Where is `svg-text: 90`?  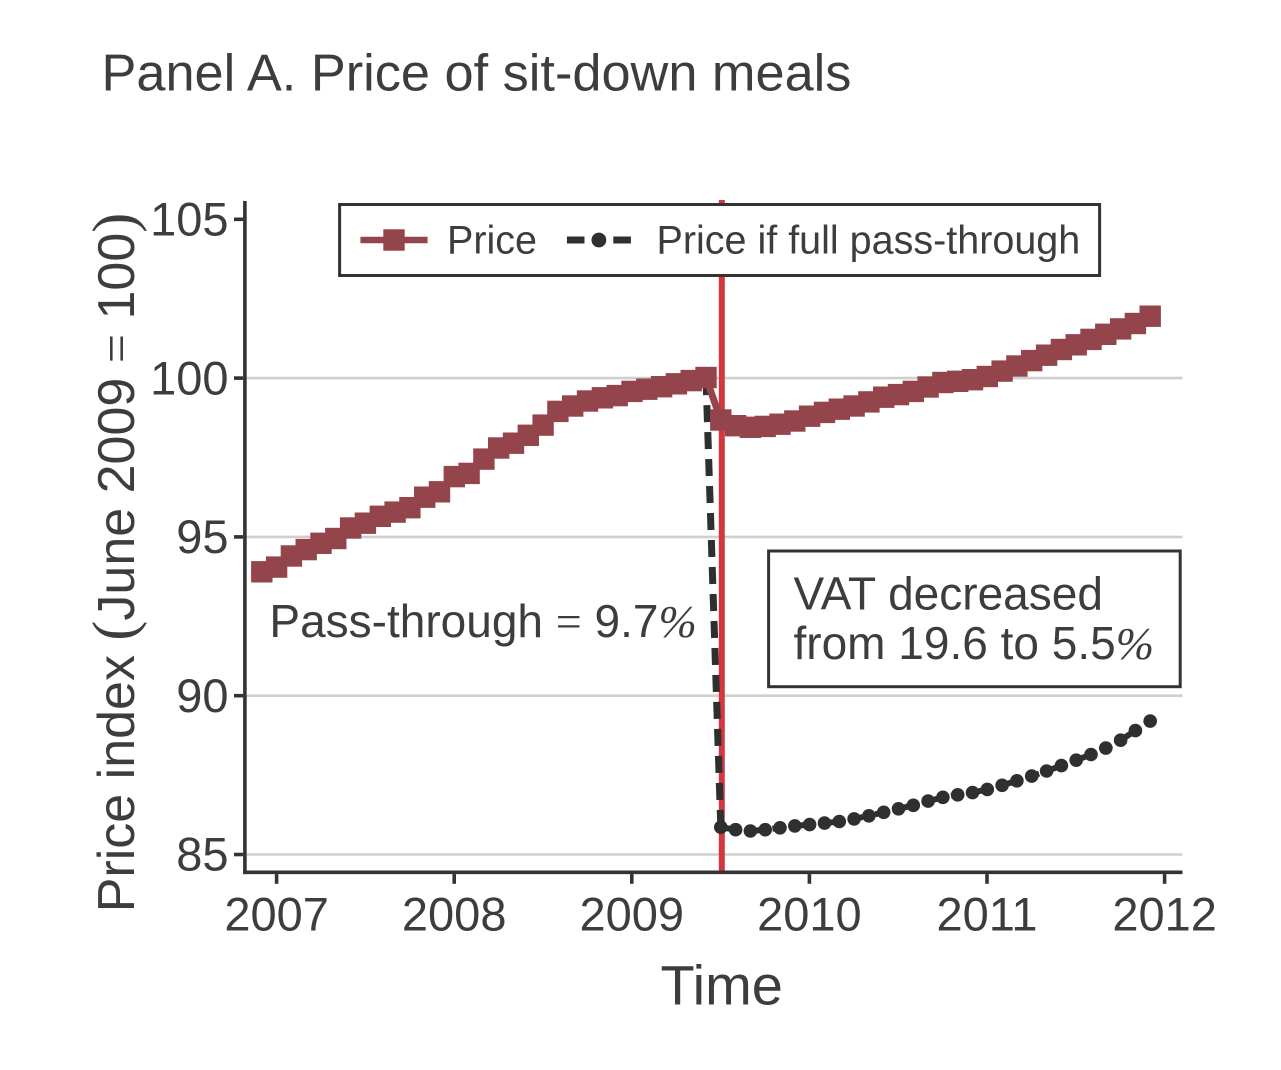
svg-text: 90 is located at coordinates (202, 695).